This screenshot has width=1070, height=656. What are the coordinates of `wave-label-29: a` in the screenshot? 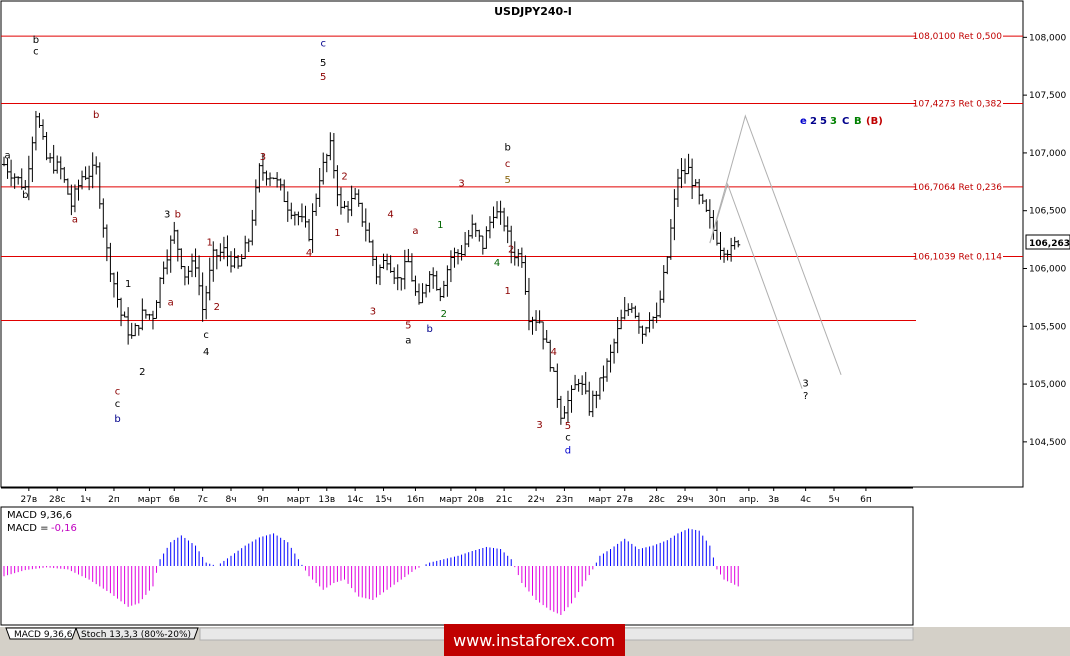 It's located at (415, 231).